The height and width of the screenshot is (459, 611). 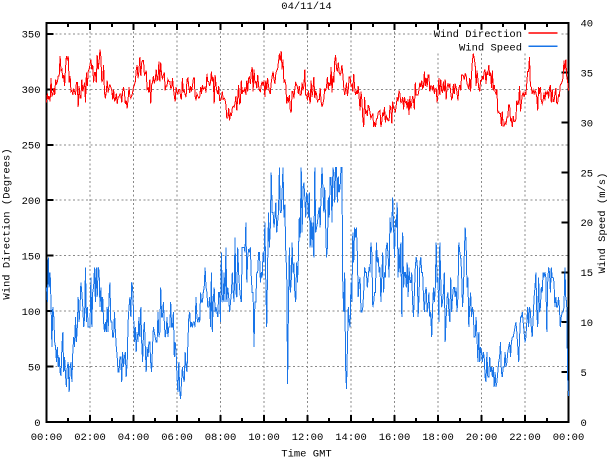 What do you see at coordinates (134, 438) in the screenshot?
I see `svg-text: 04:00` at bounding box center [134, 438].